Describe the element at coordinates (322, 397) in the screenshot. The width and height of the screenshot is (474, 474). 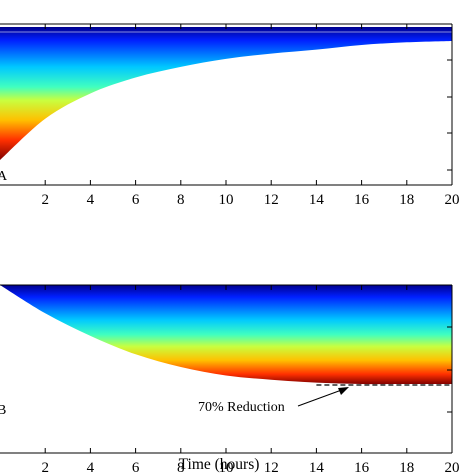
I see `annotation-arrow` at that location.